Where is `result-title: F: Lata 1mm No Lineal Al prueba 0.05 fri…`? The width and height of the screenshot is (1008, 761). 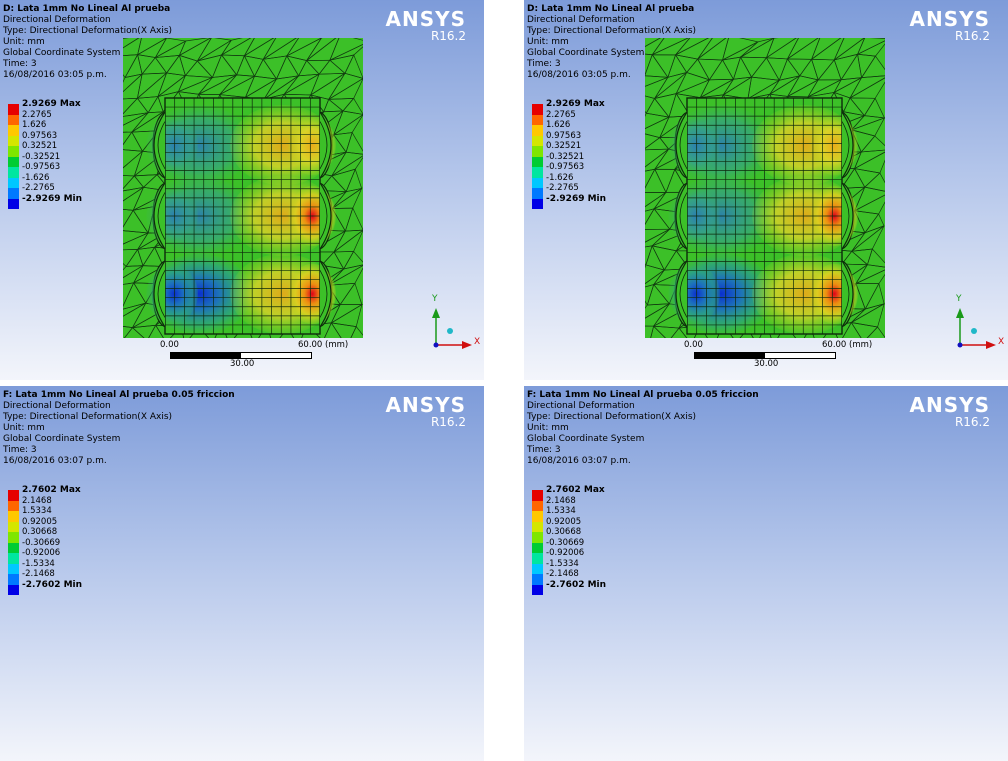 result-title: F: Lata 1mm No Lineal Al prueba 0.05 fri… is located at coordinates (643, 395).